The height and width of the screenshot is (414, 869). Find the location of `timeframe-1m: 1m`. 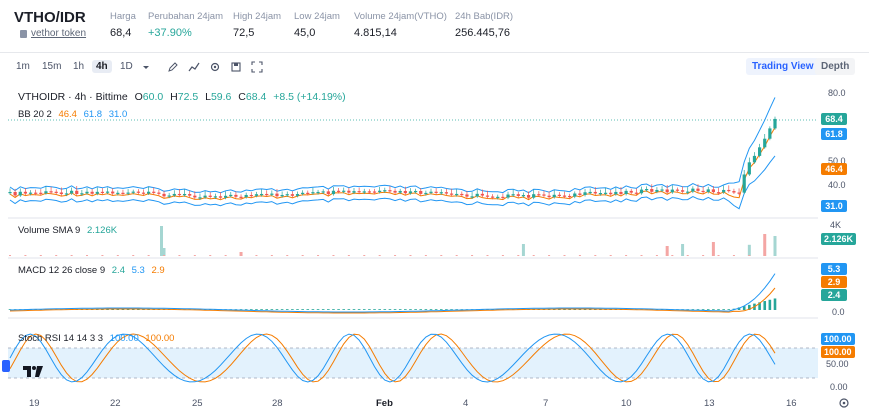

timeframe-1m: 1m is located at coordinates (23, 66).